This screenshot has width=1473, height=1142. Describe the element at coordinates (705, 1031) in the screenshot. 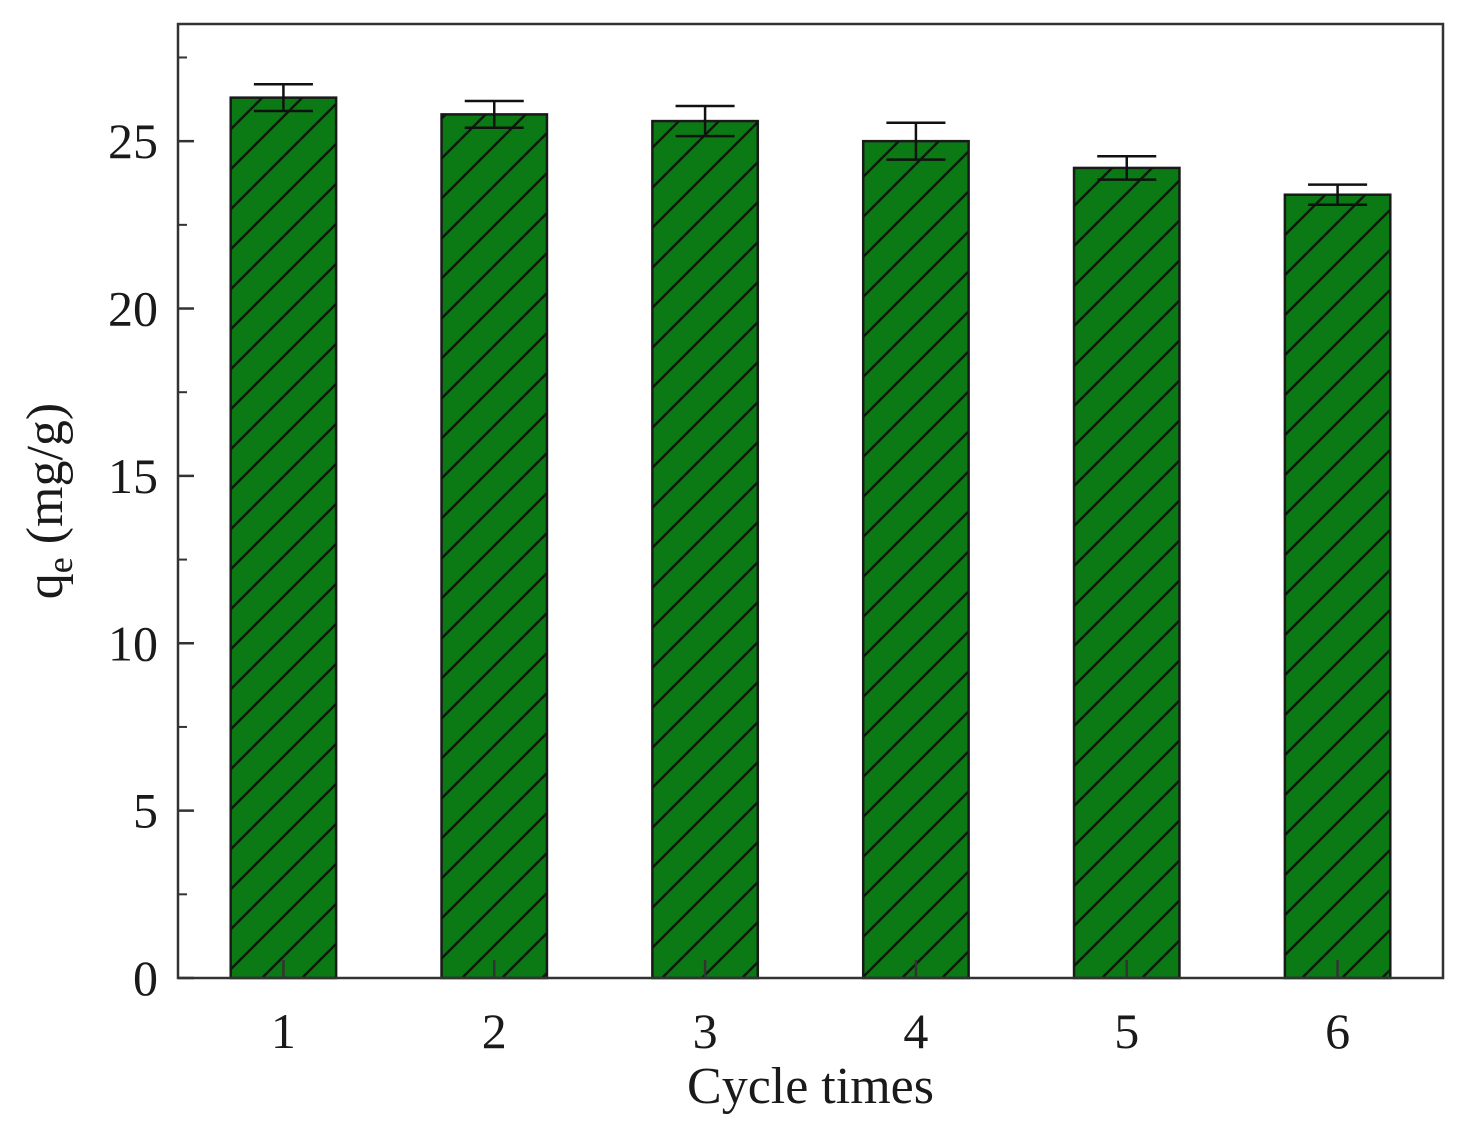

I see `x-tick-label-3: 3` at that location.